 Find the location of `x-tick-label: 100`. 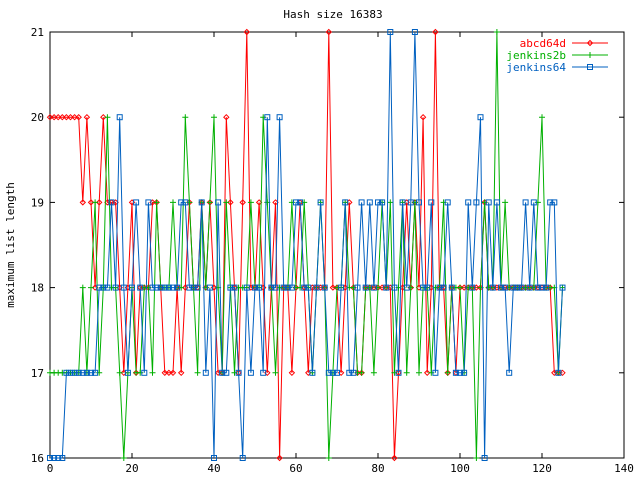

x-tick-label: 100 is located at coordinates (460, 468).